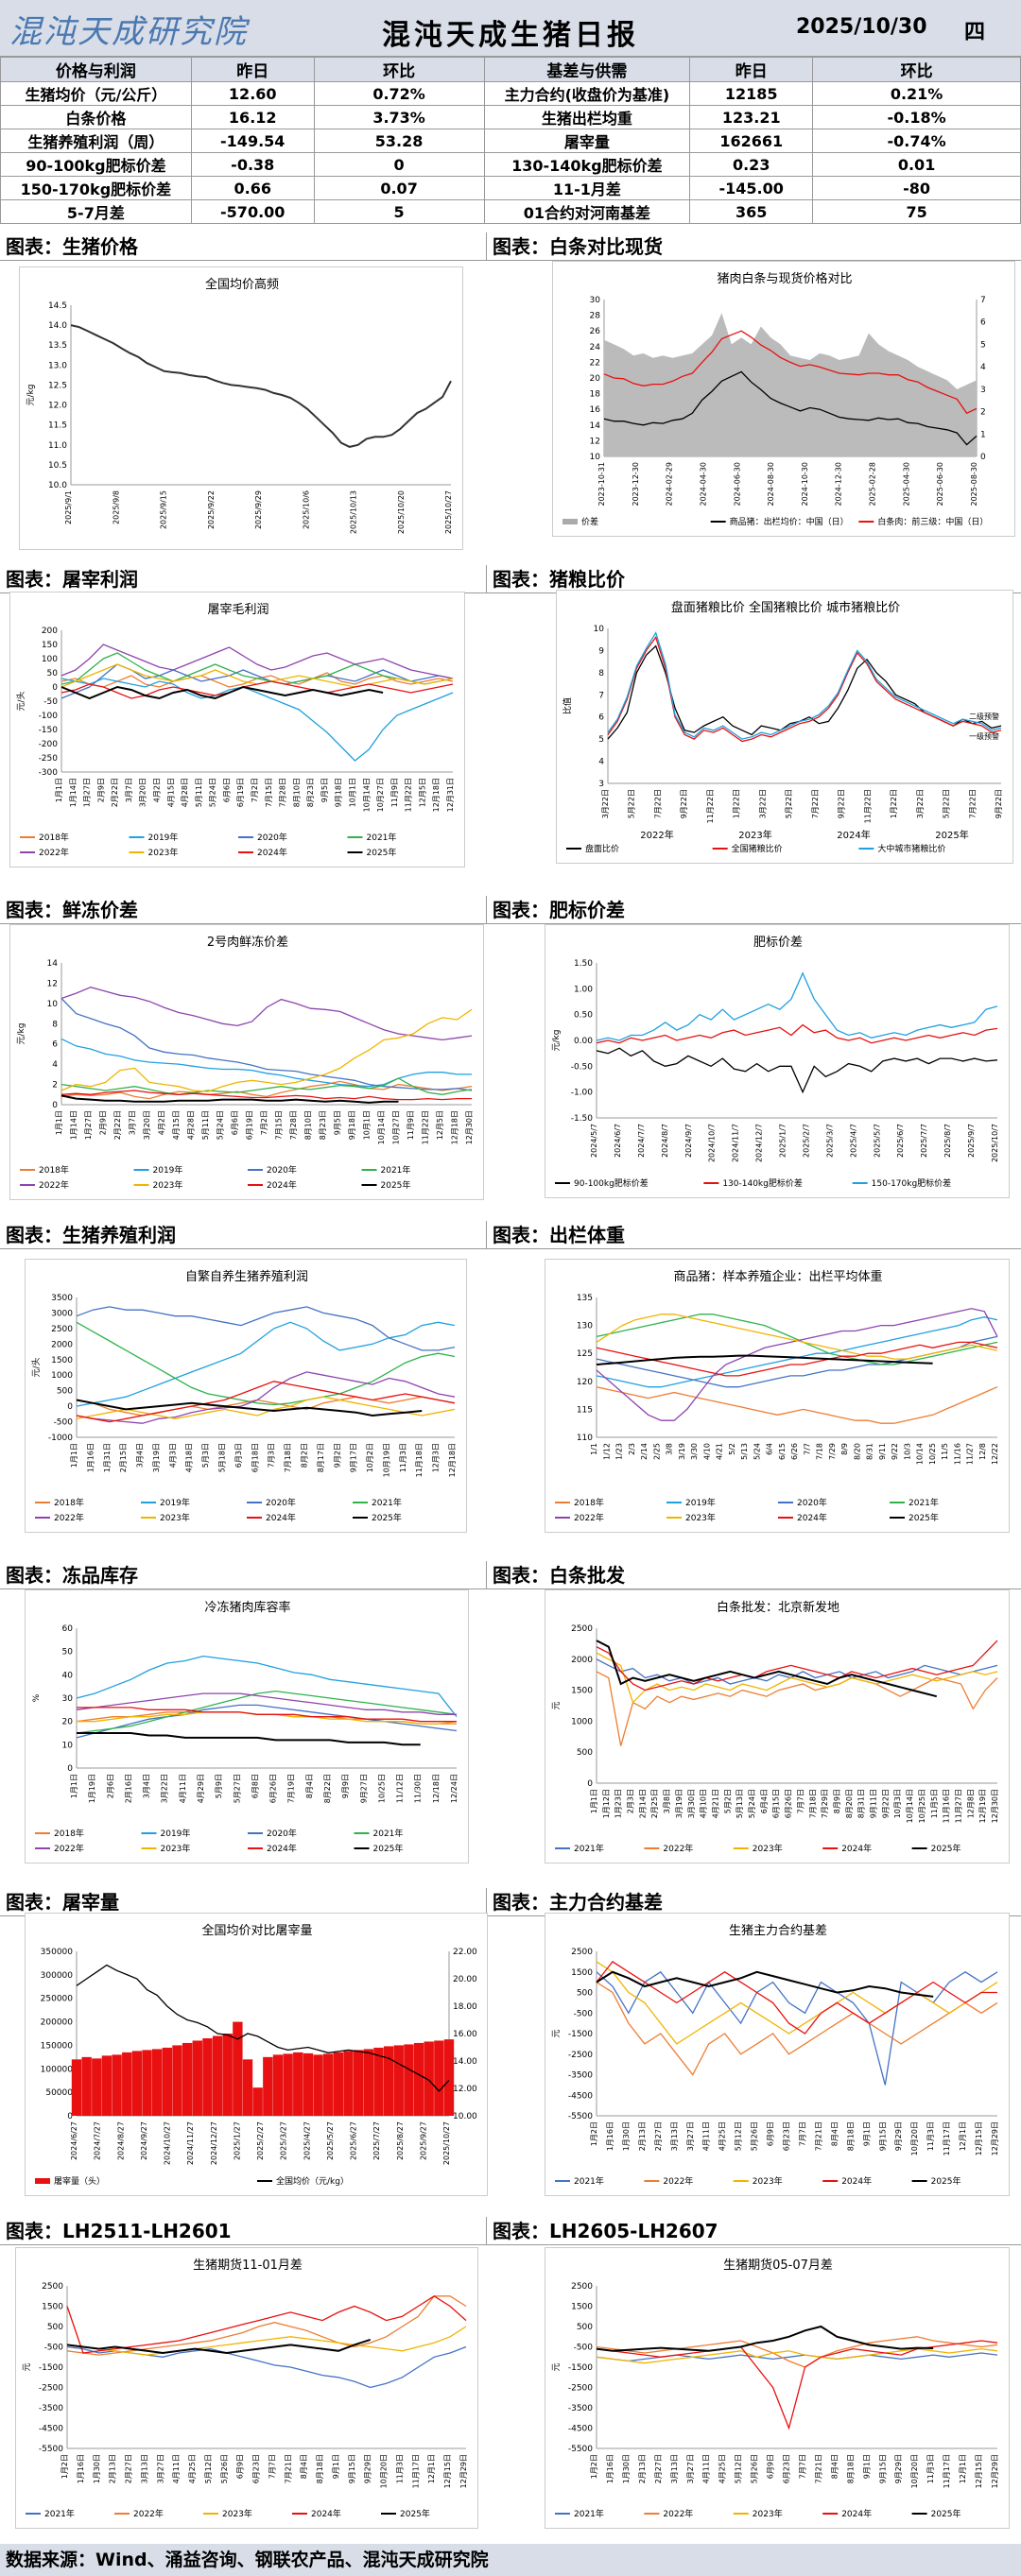 Image resolution: width=1021 pixels, height=2576 pixels. Describe the element at coordinates (580, 2055) in the screenshot. I see `y-tick-label: -2500` at that location.